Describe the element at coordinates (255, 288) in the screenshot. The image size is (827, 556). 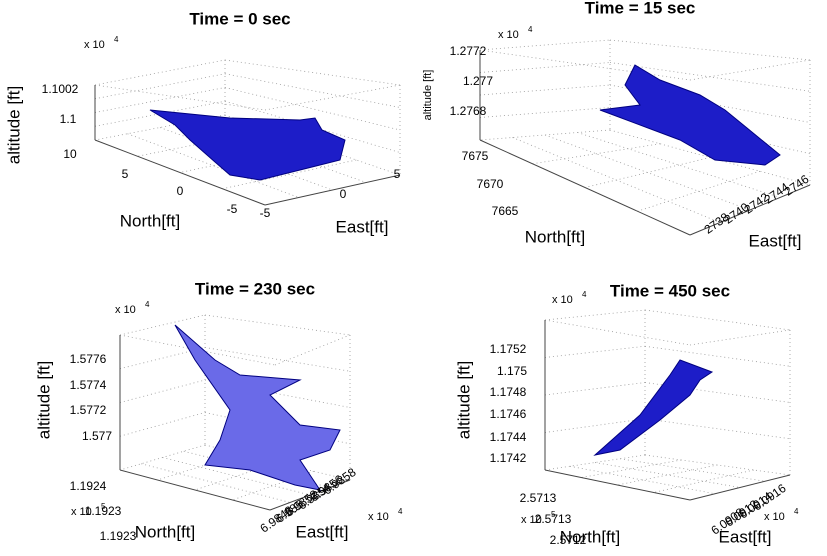
I see `subplot-title: Time = 230 sec` at that location.